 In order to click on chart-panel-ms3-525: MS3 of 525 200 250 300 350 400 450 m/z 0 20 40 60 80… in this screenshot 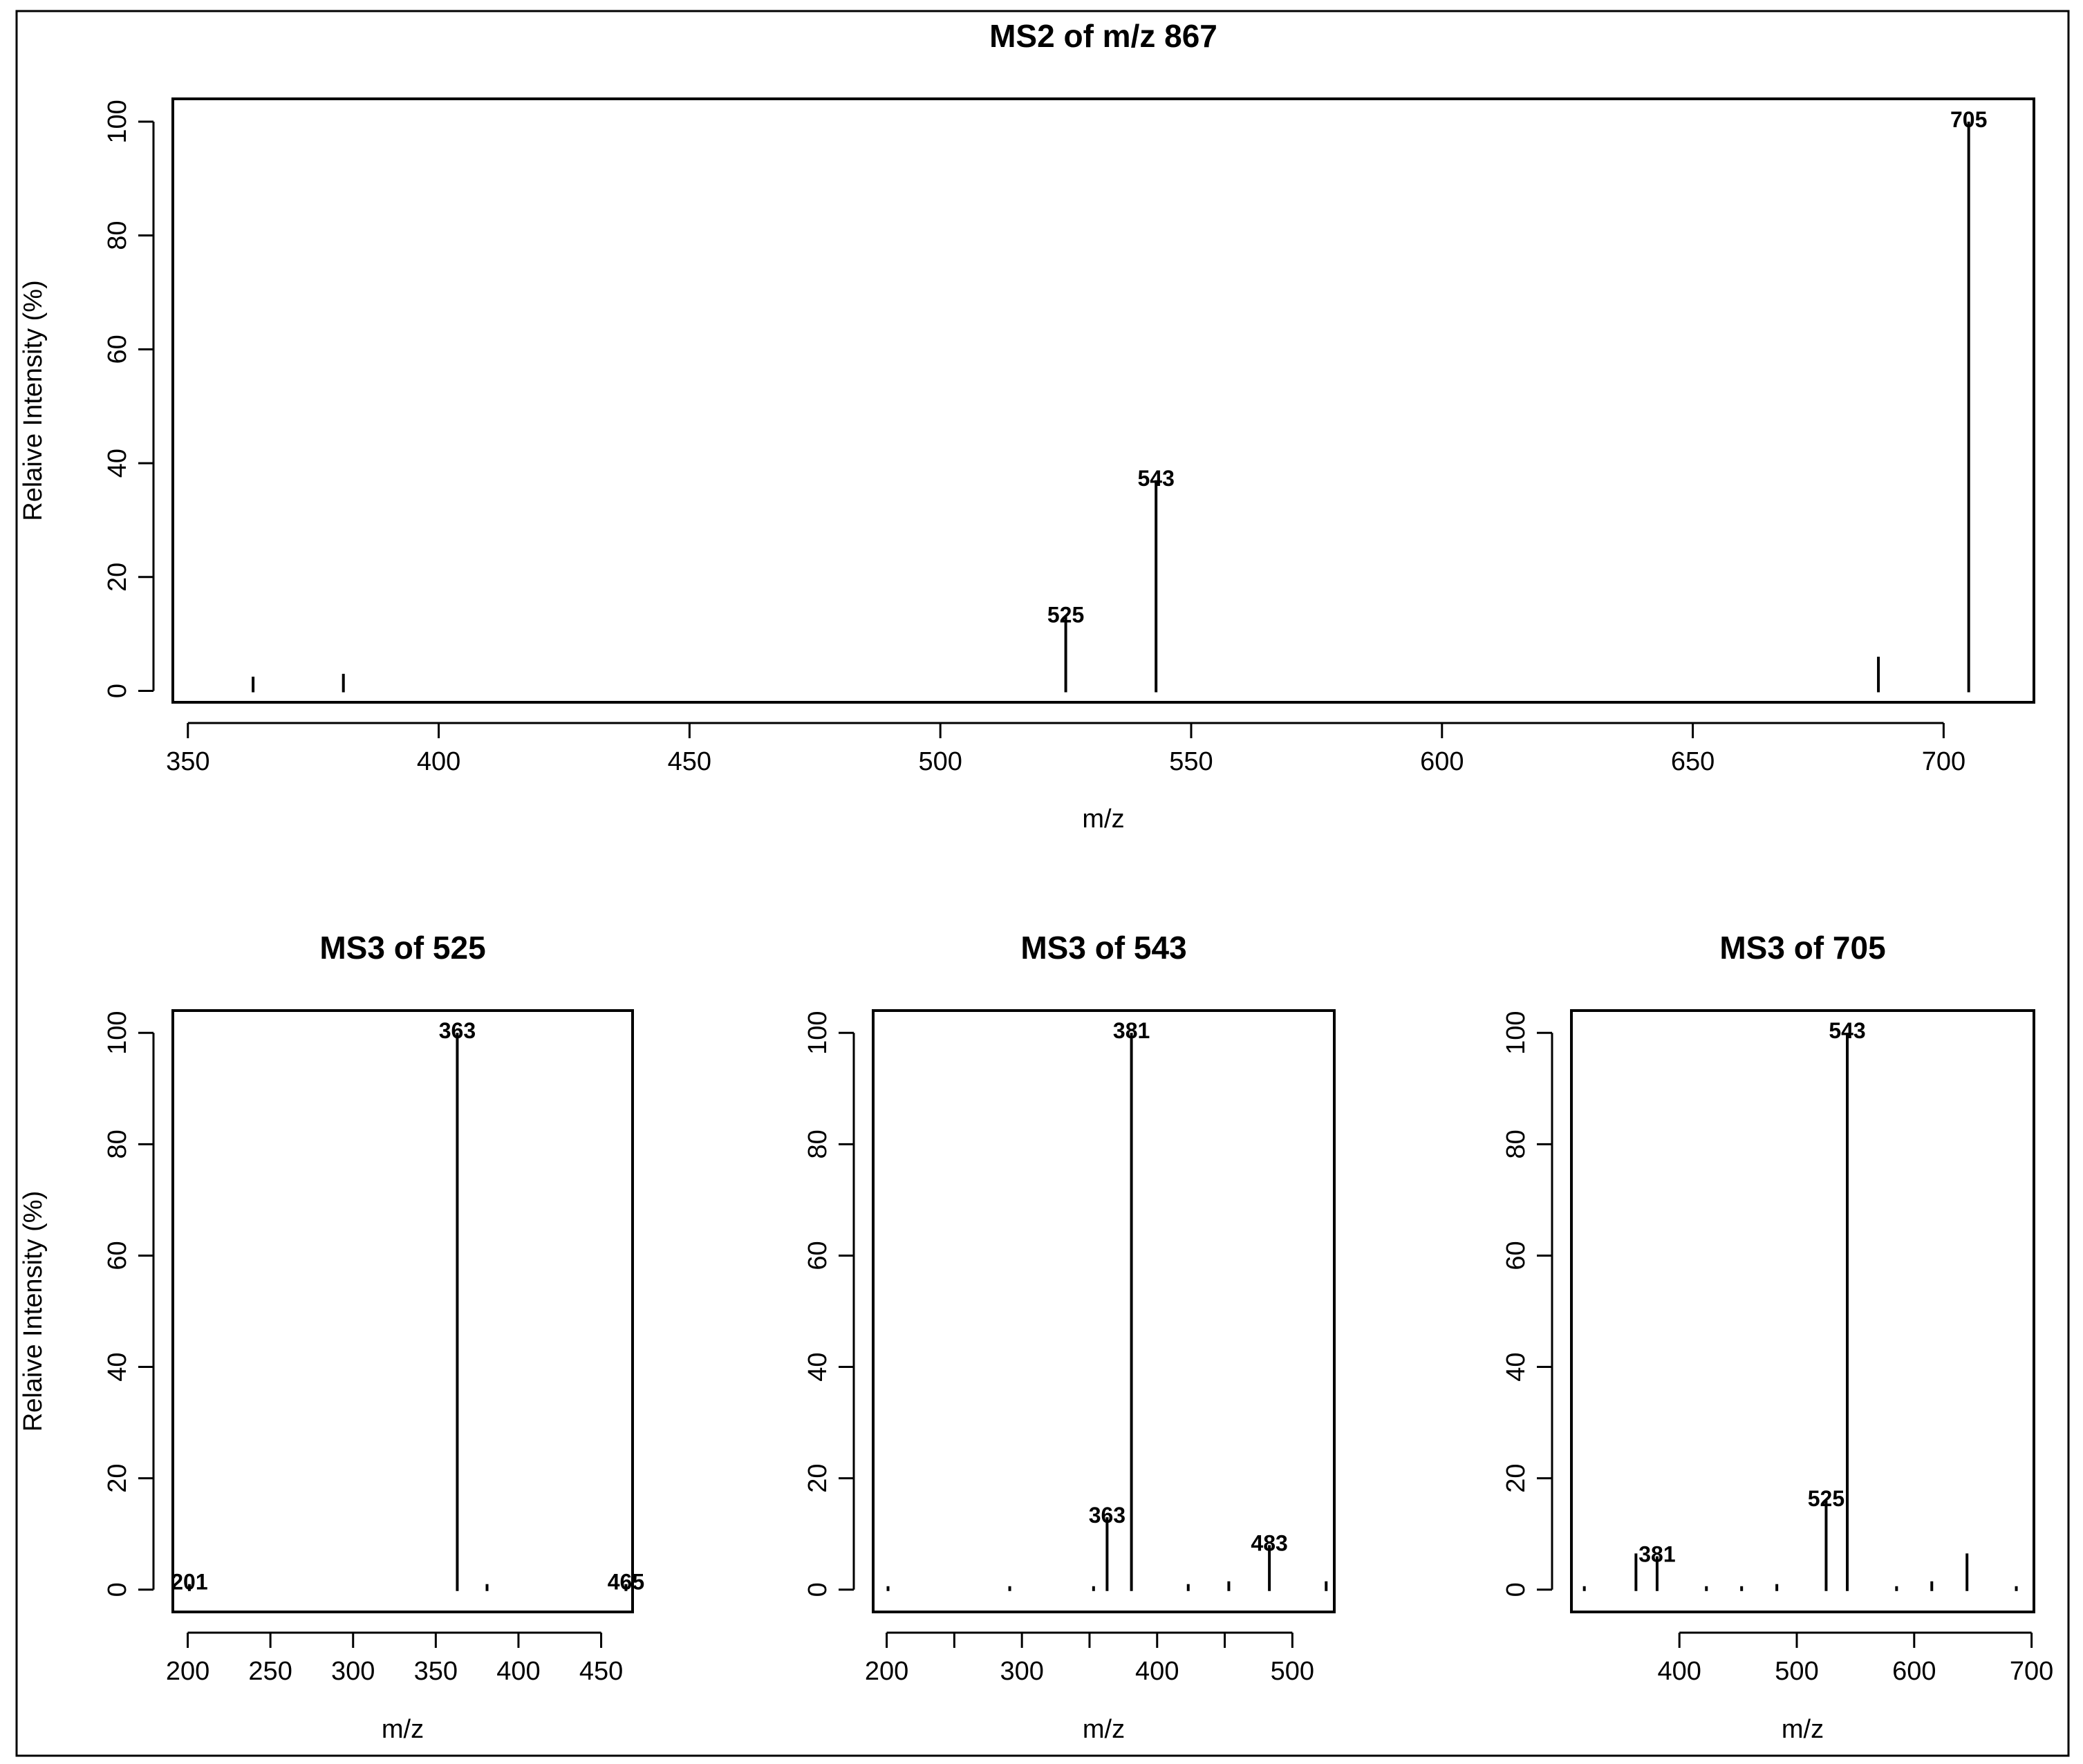, I will do `click(331, 1337)`.